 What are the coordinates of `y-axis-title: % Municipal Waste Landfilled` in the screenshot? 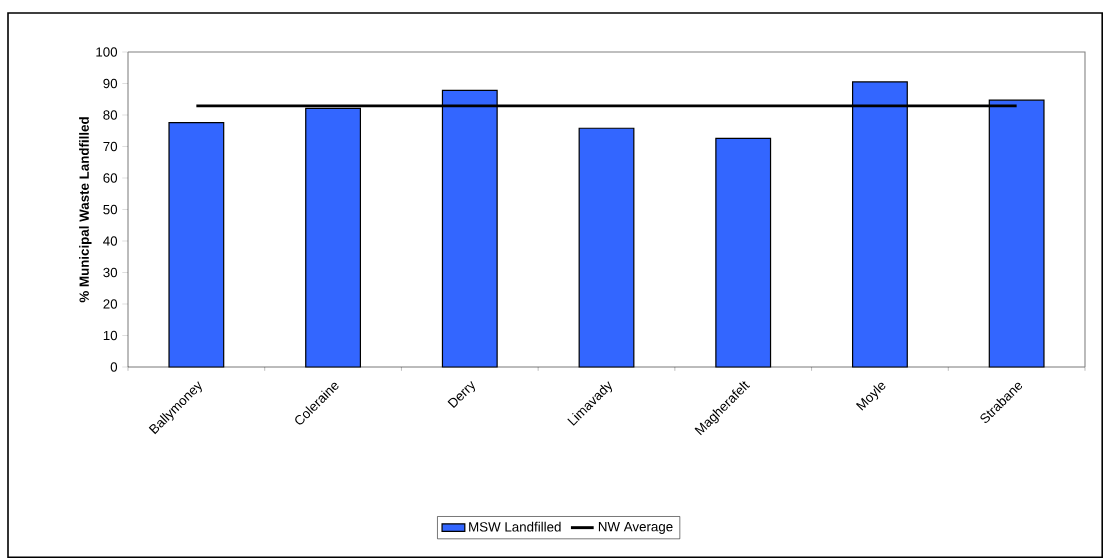 It's located at (85, 210).